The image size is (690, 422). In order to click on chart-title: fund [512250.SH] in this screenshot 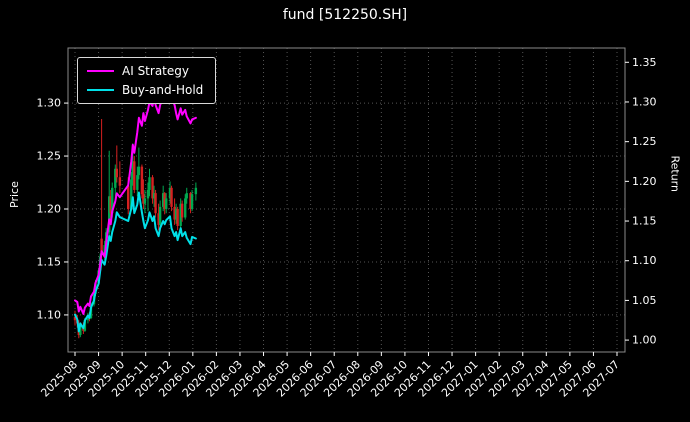, I will do `click(345, 15)`.